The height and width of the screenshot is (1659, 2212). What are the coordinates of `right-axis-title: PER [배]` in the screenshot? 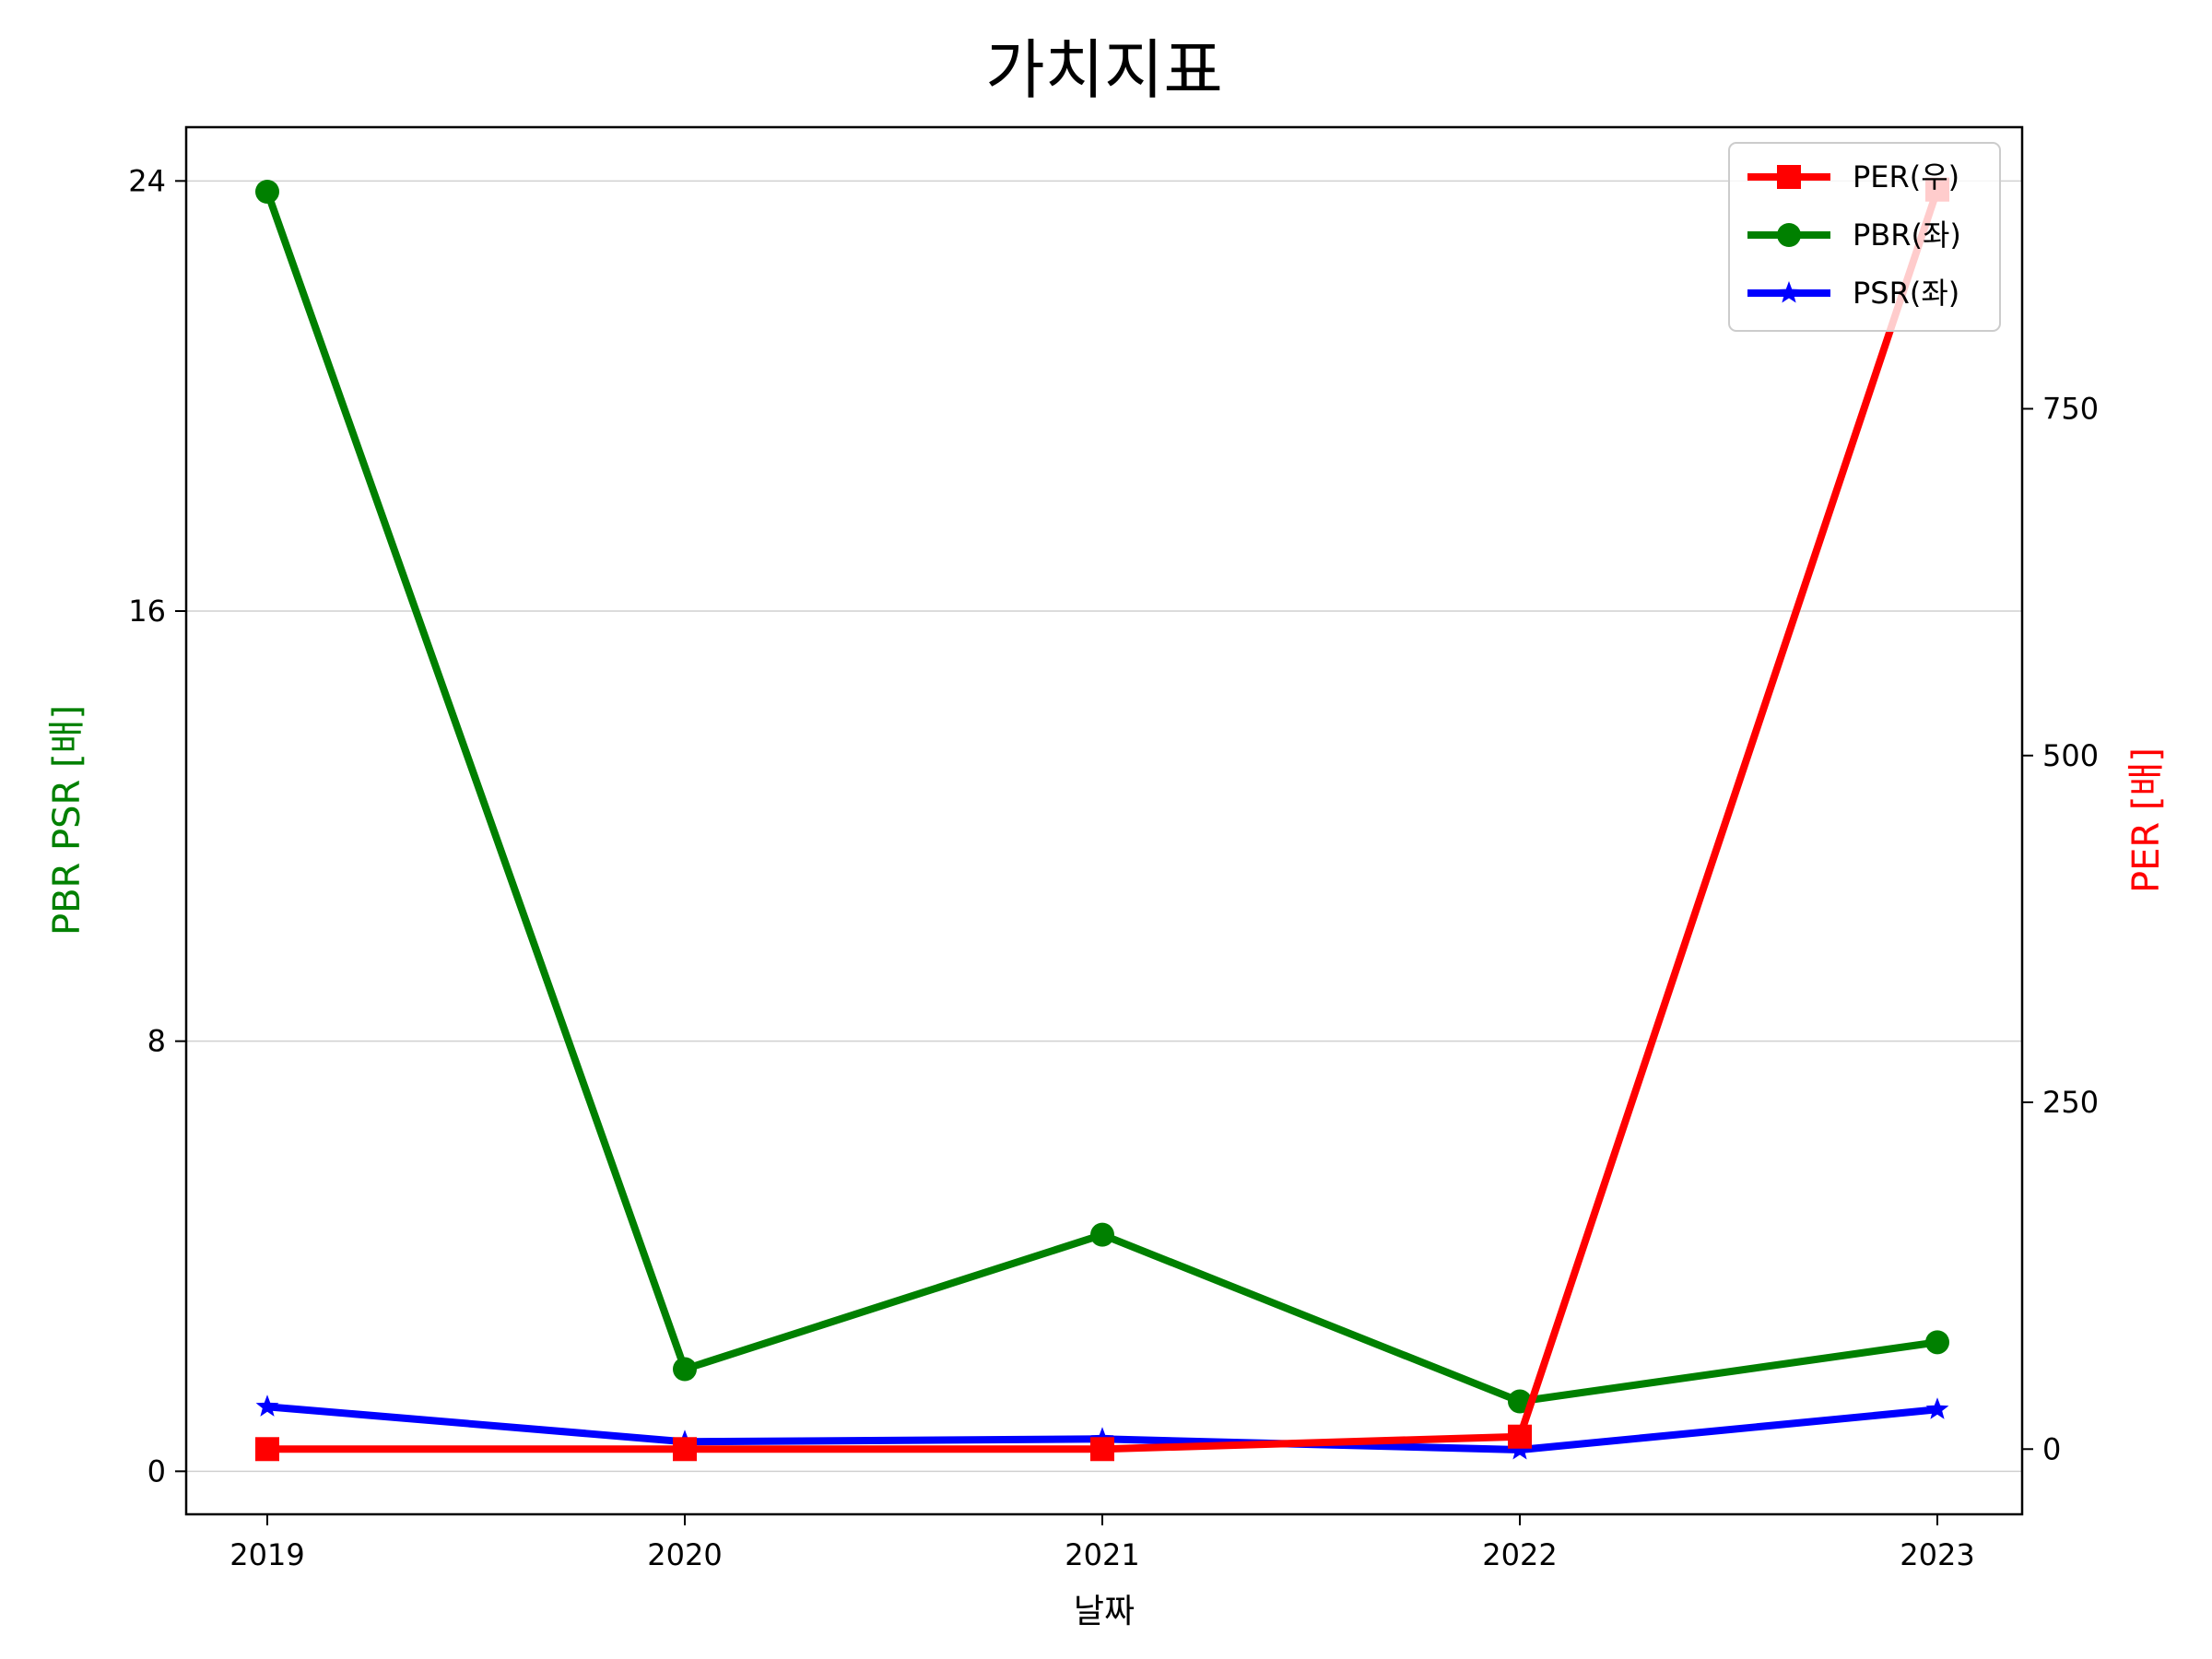 It's located at (2146, 820).